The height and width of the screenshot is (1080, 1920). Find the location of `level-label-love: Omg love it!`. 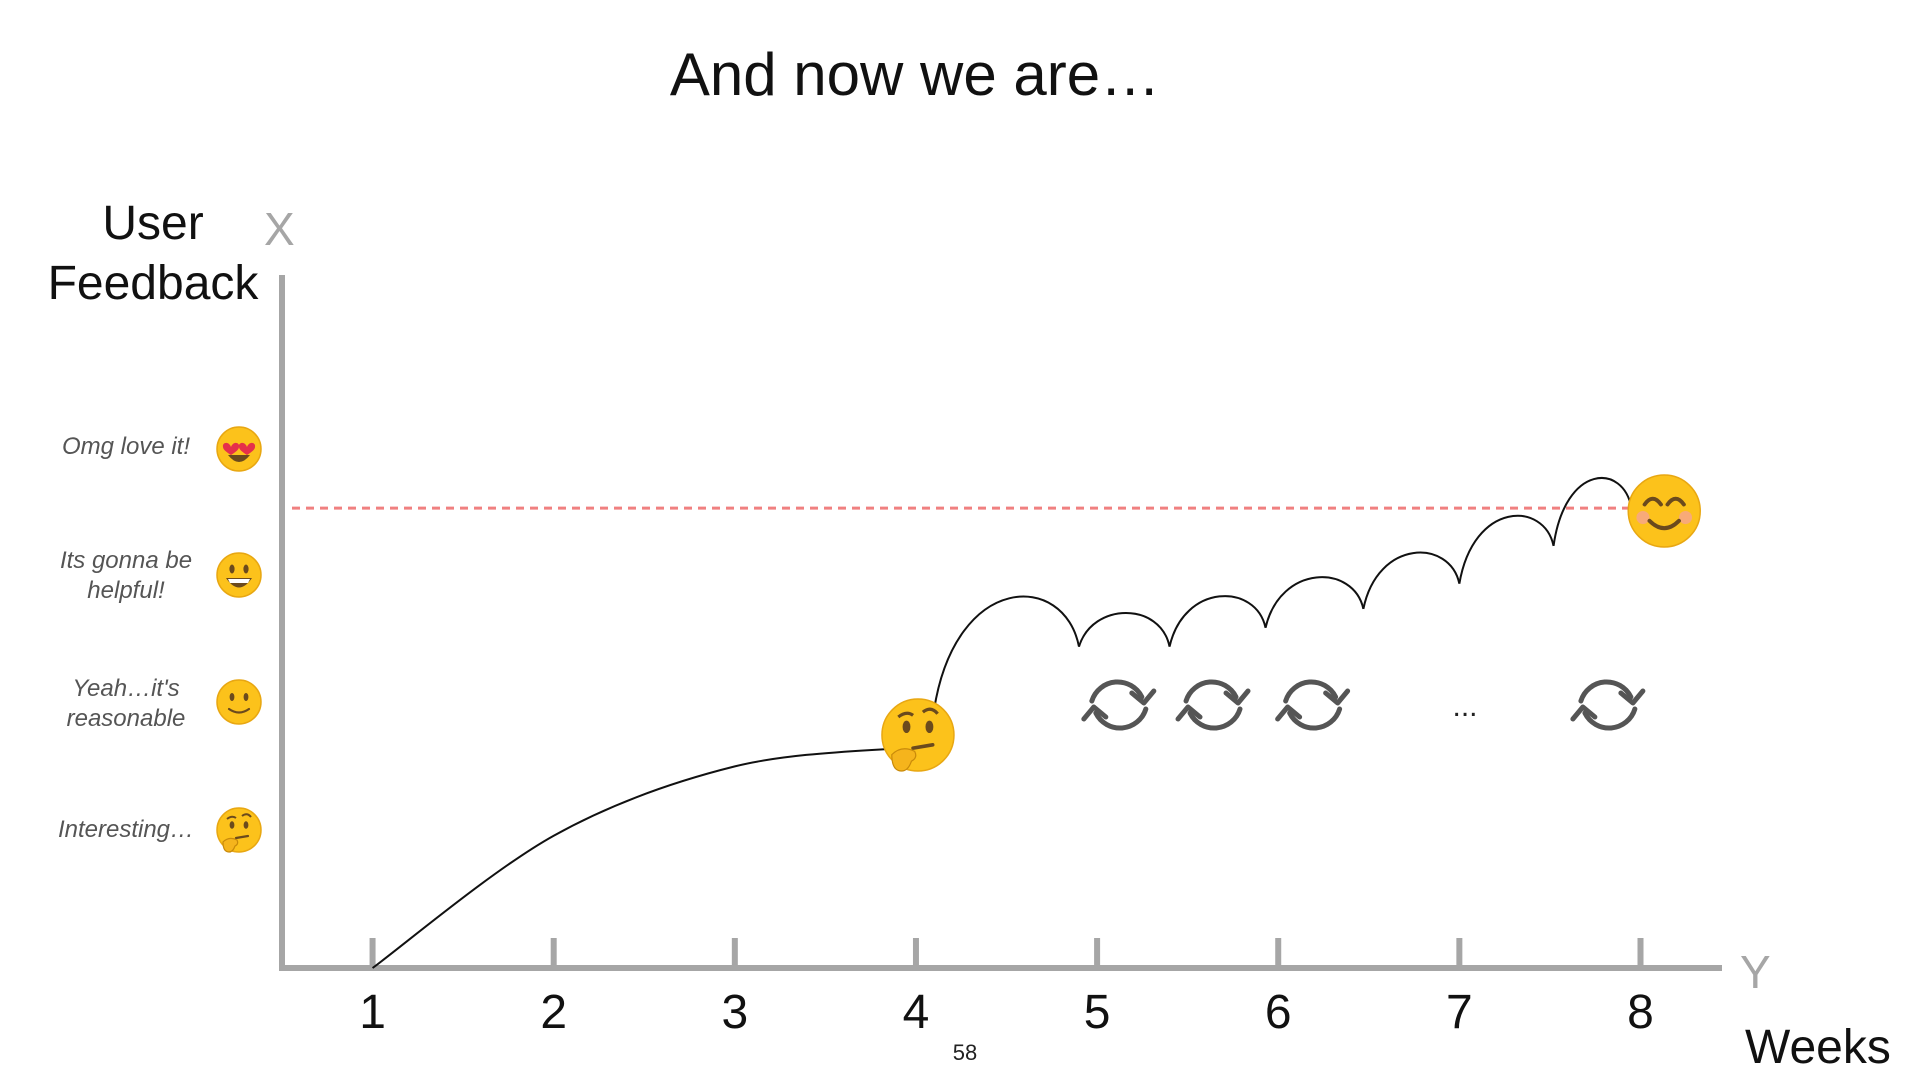

level-label-love: Omg love it! is located at coordinates (126, 446).